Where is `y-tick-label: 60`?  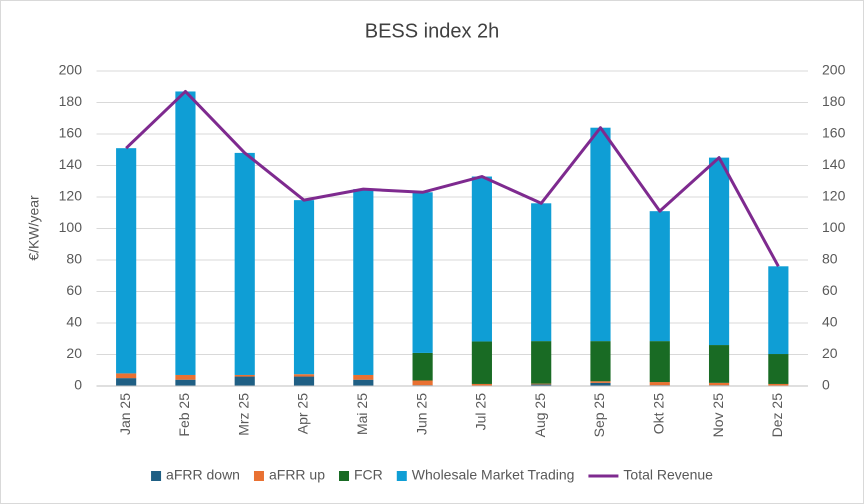 y-tick-label: 60 is located at coordinates (74, 290).